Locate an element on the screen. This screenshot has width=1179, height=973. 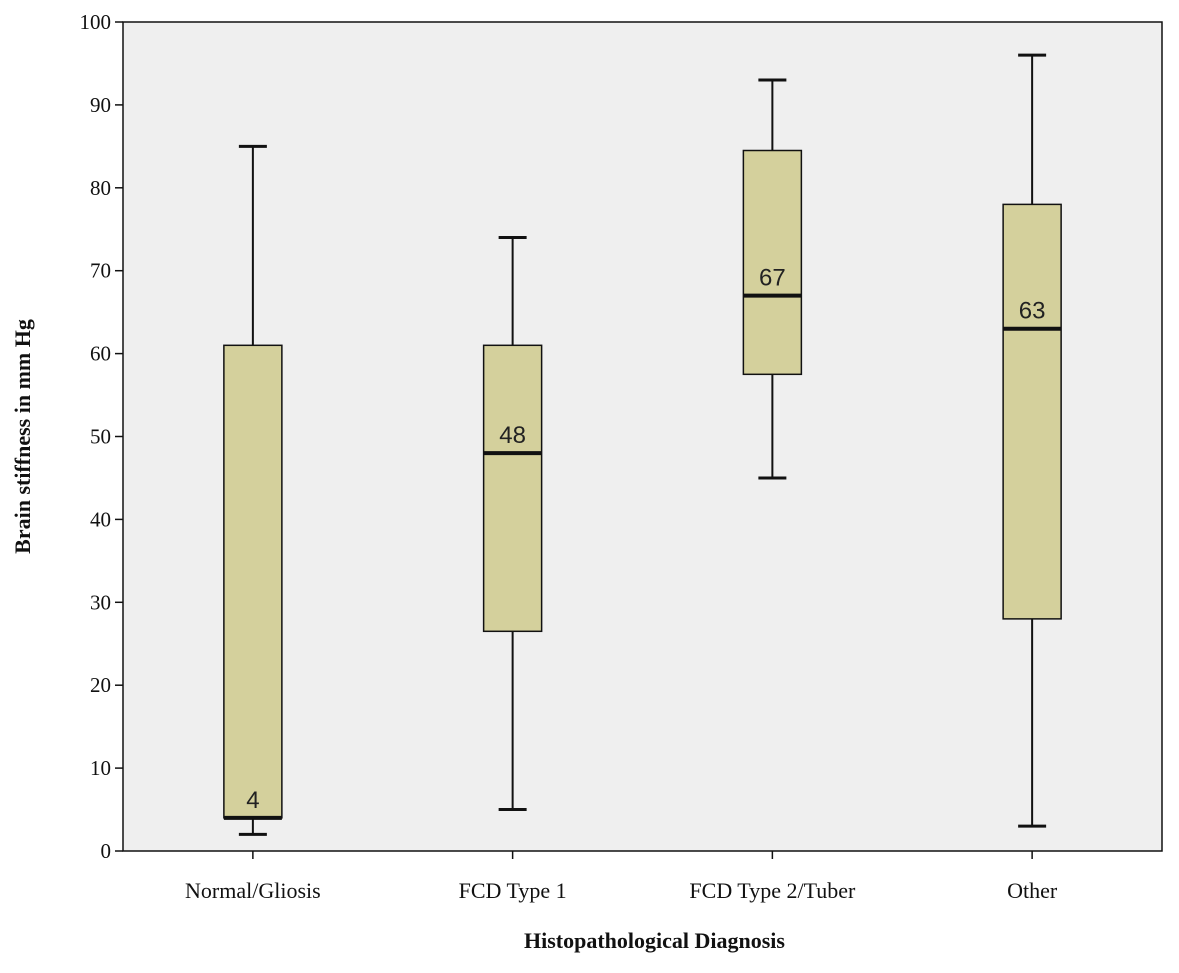
y-tick-label: 30 is located at coordinates (100, 602).